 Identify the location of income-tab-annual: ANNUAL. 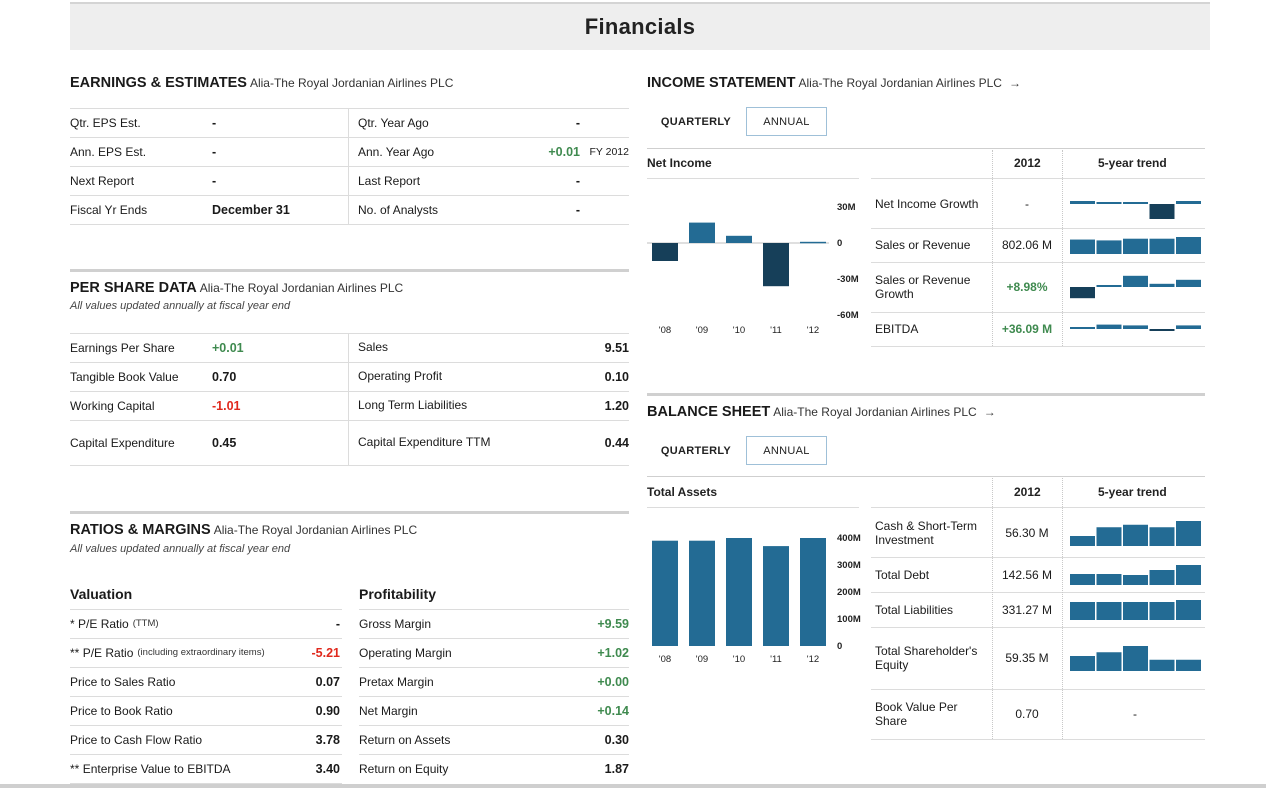
(786, 121).